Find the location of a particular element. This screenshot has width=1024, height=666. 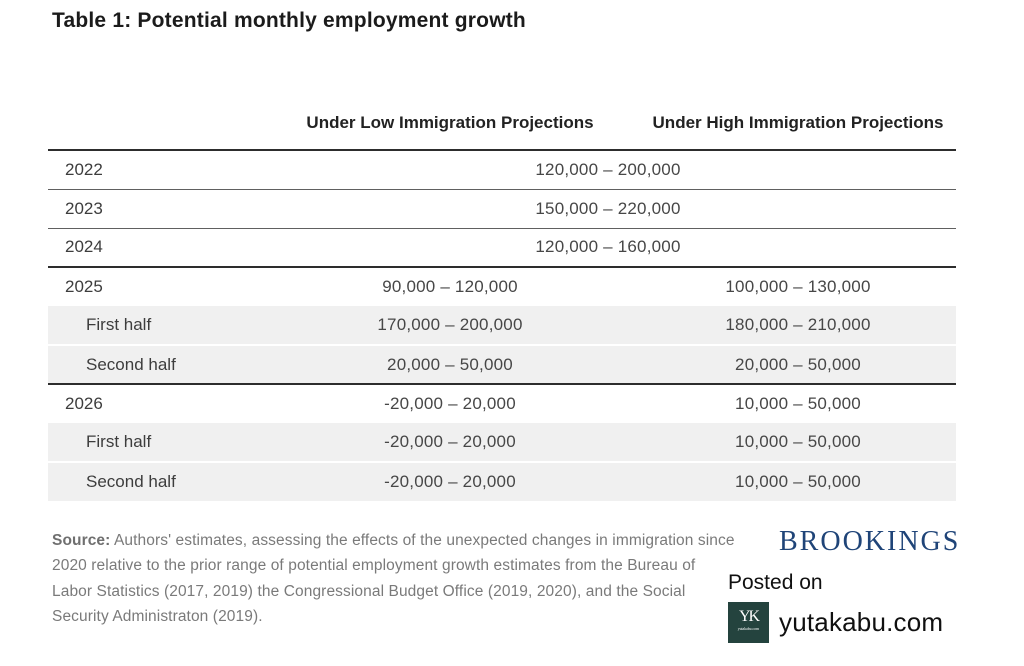

table-row-2025: 2025 90,000 – 120,000 100,000 – 130,000 is located at coordinates (502, 286).